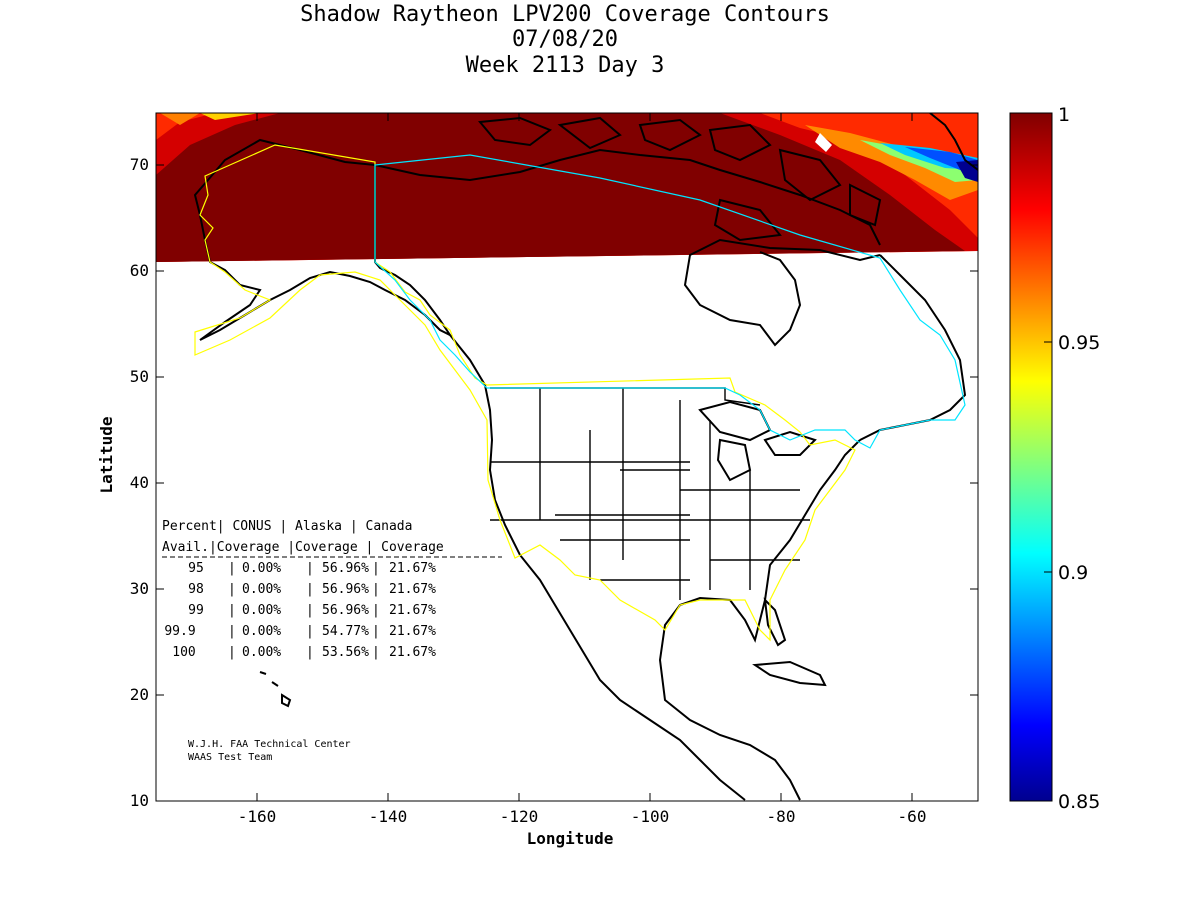 This screenshot has width=1200, height=900. What do you see at coordinates (1064, 115) in the screenshot?
I see `colorbar-tick-label: 1` at bounding box center [1064, 115].